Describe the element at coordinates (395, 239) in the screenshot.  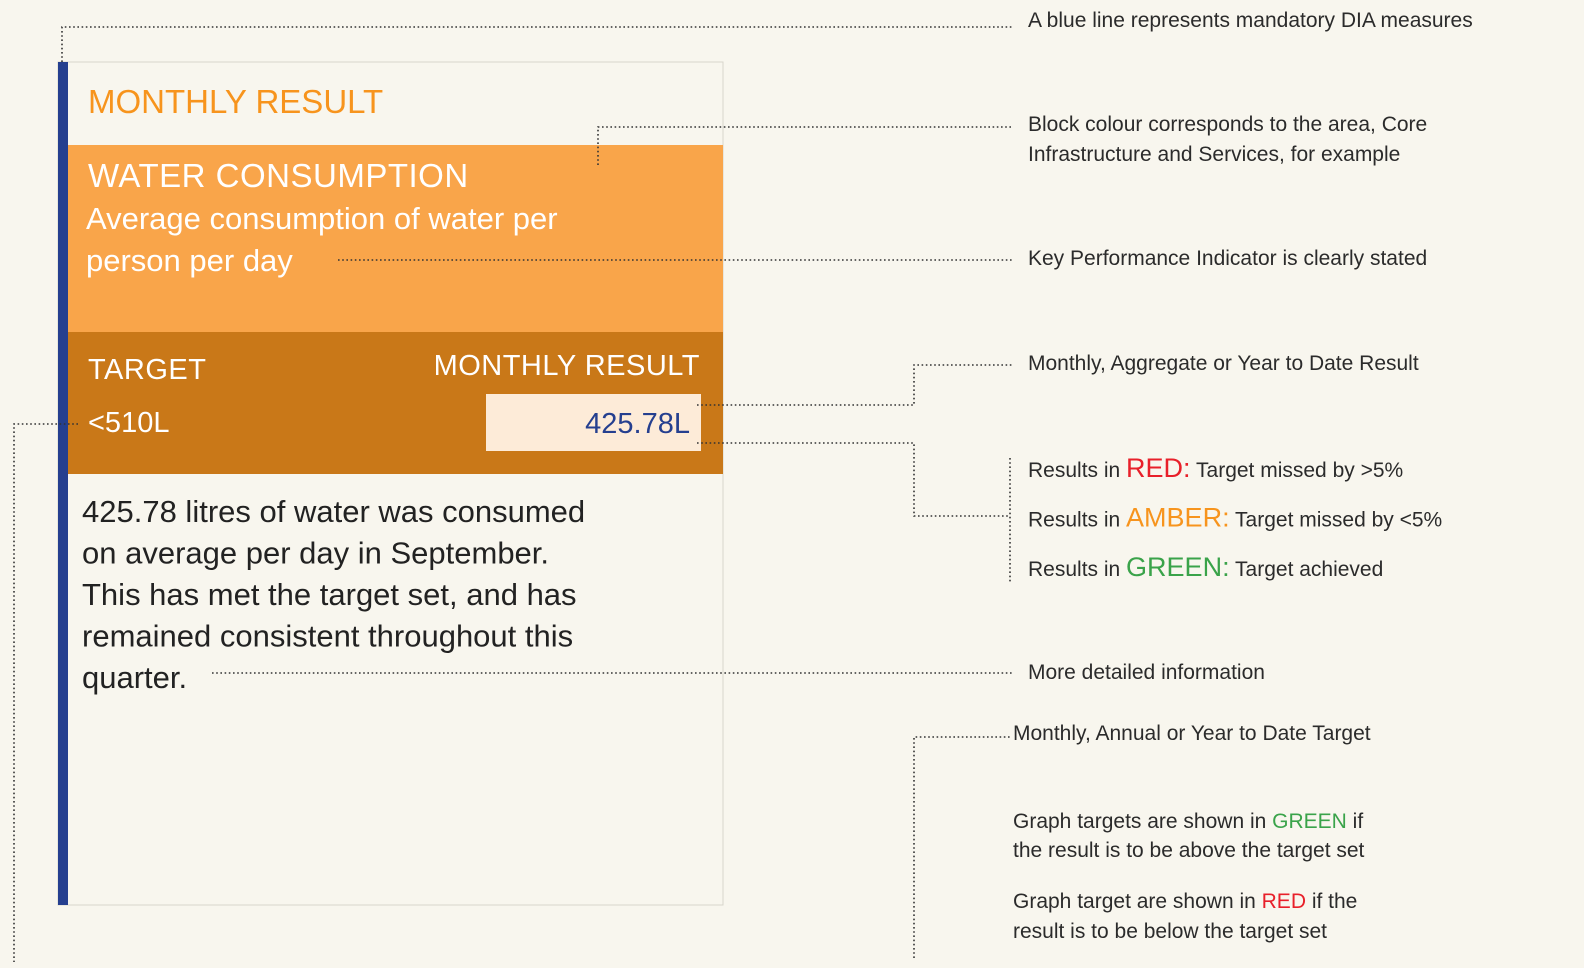
I see `kpi-block` at that location.